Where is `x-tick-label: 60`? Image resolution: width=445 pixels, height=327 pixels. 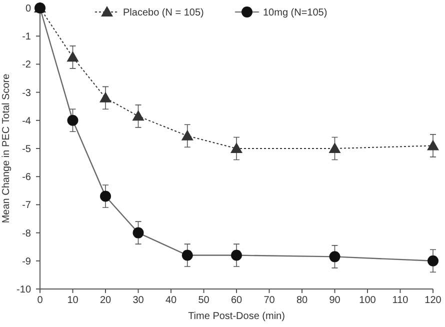
x-tick-label: 60 is located at coordinates (236, 300).